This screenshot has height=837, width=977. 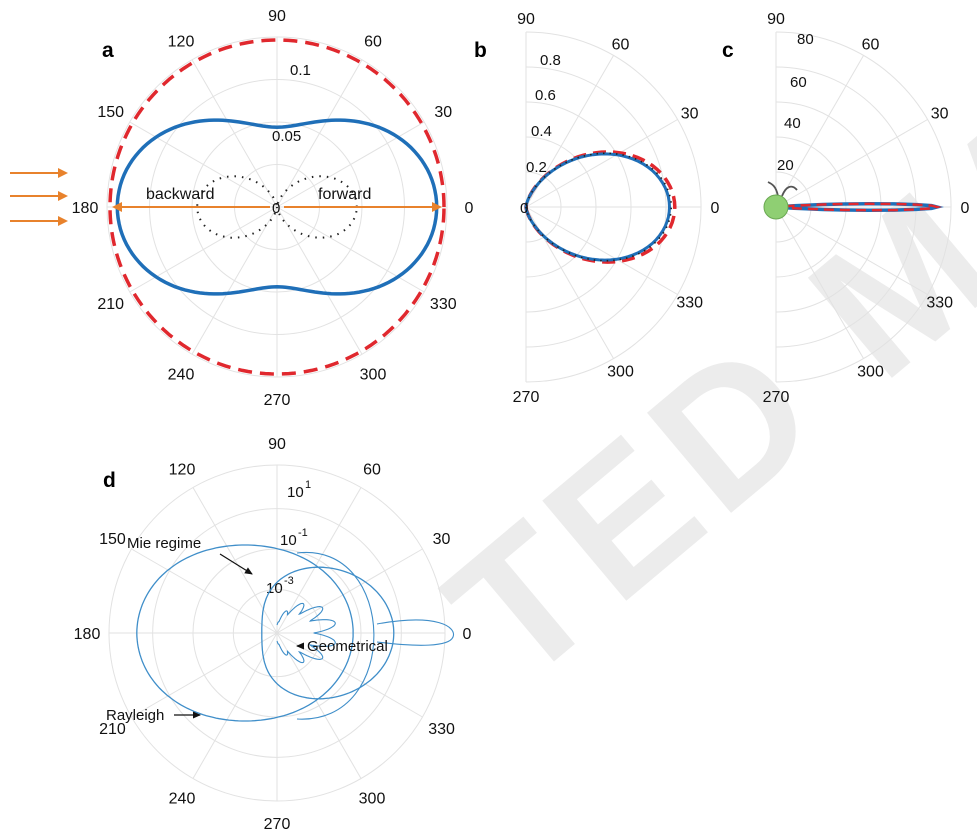 I want to click on panel-d-mie-arrow, so click(x=236, y=564).